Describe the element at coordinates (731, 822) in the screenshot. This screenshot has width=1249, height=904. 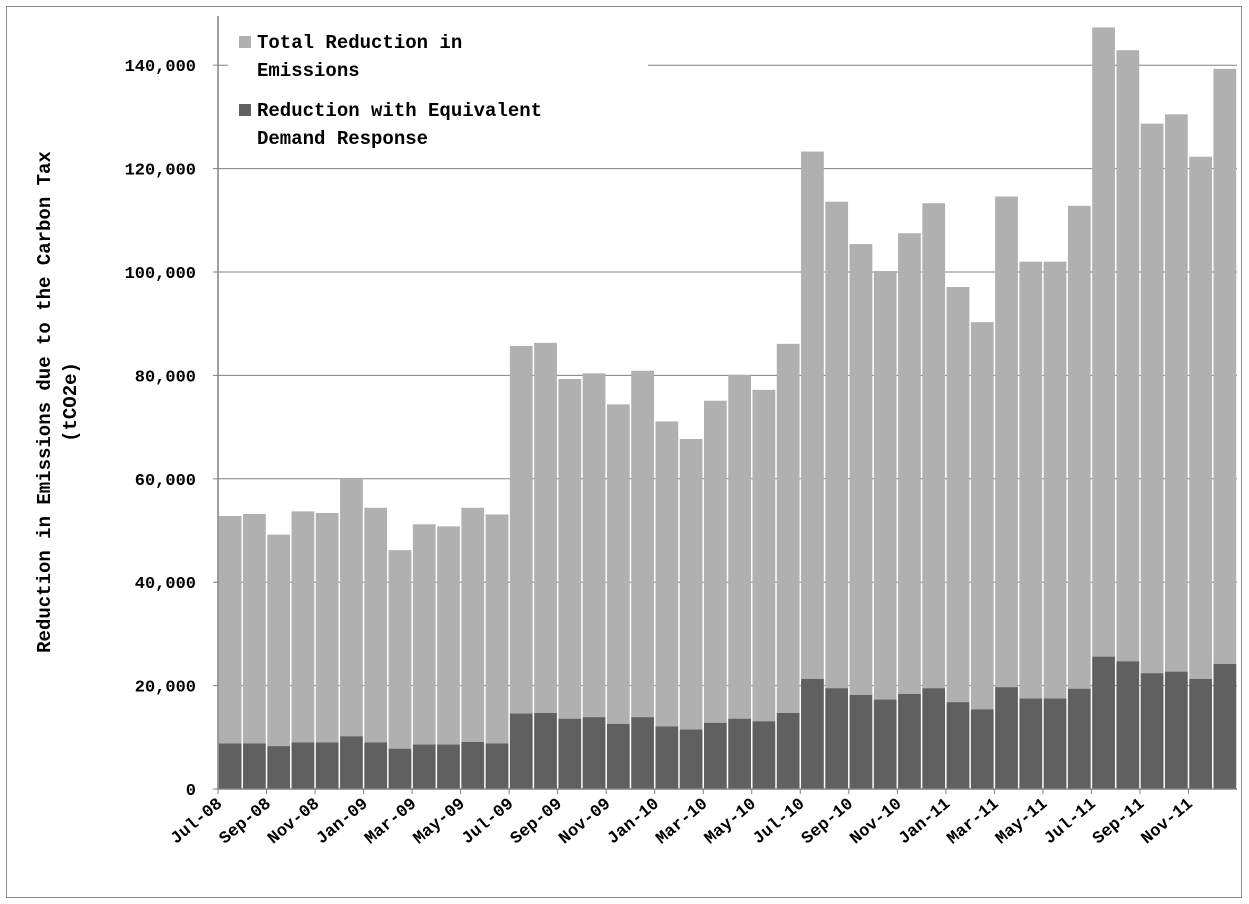
I see `x-tick-label: May-10` at that location.